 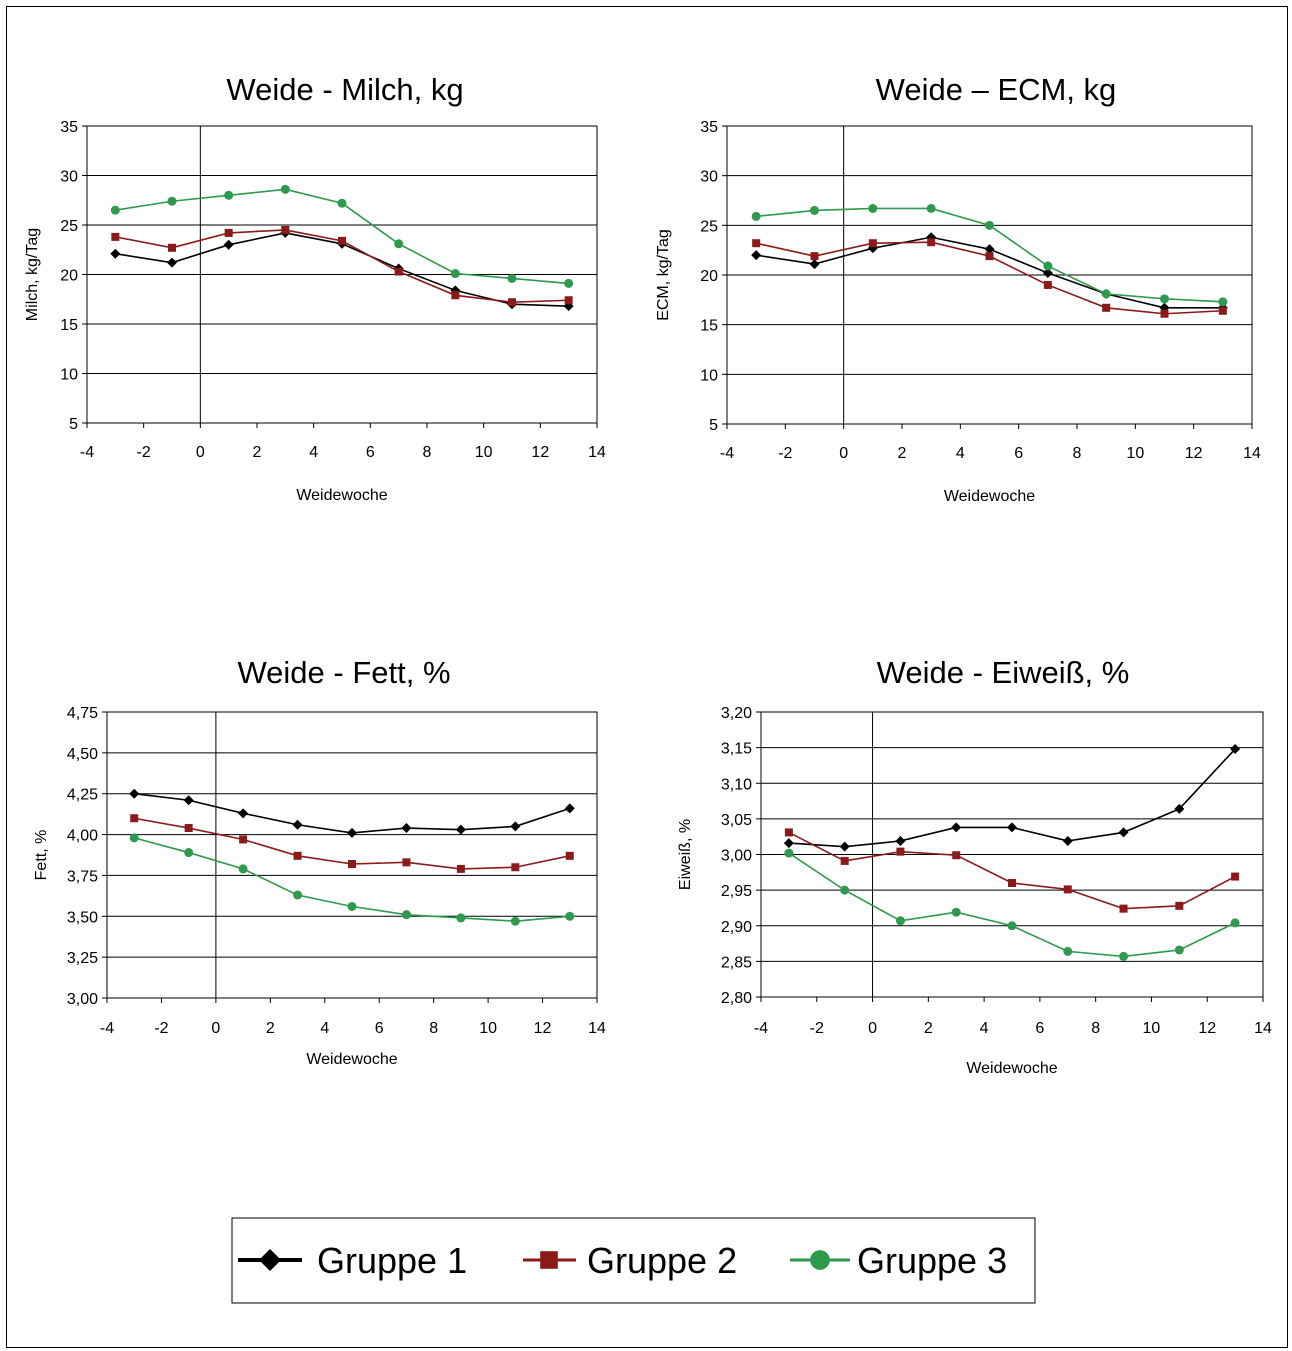 What do you see at coordinates (352, 1260) in the screenshot?
I see `legend-item-1: Gruppe 1` at bounding box center [352, 1260].